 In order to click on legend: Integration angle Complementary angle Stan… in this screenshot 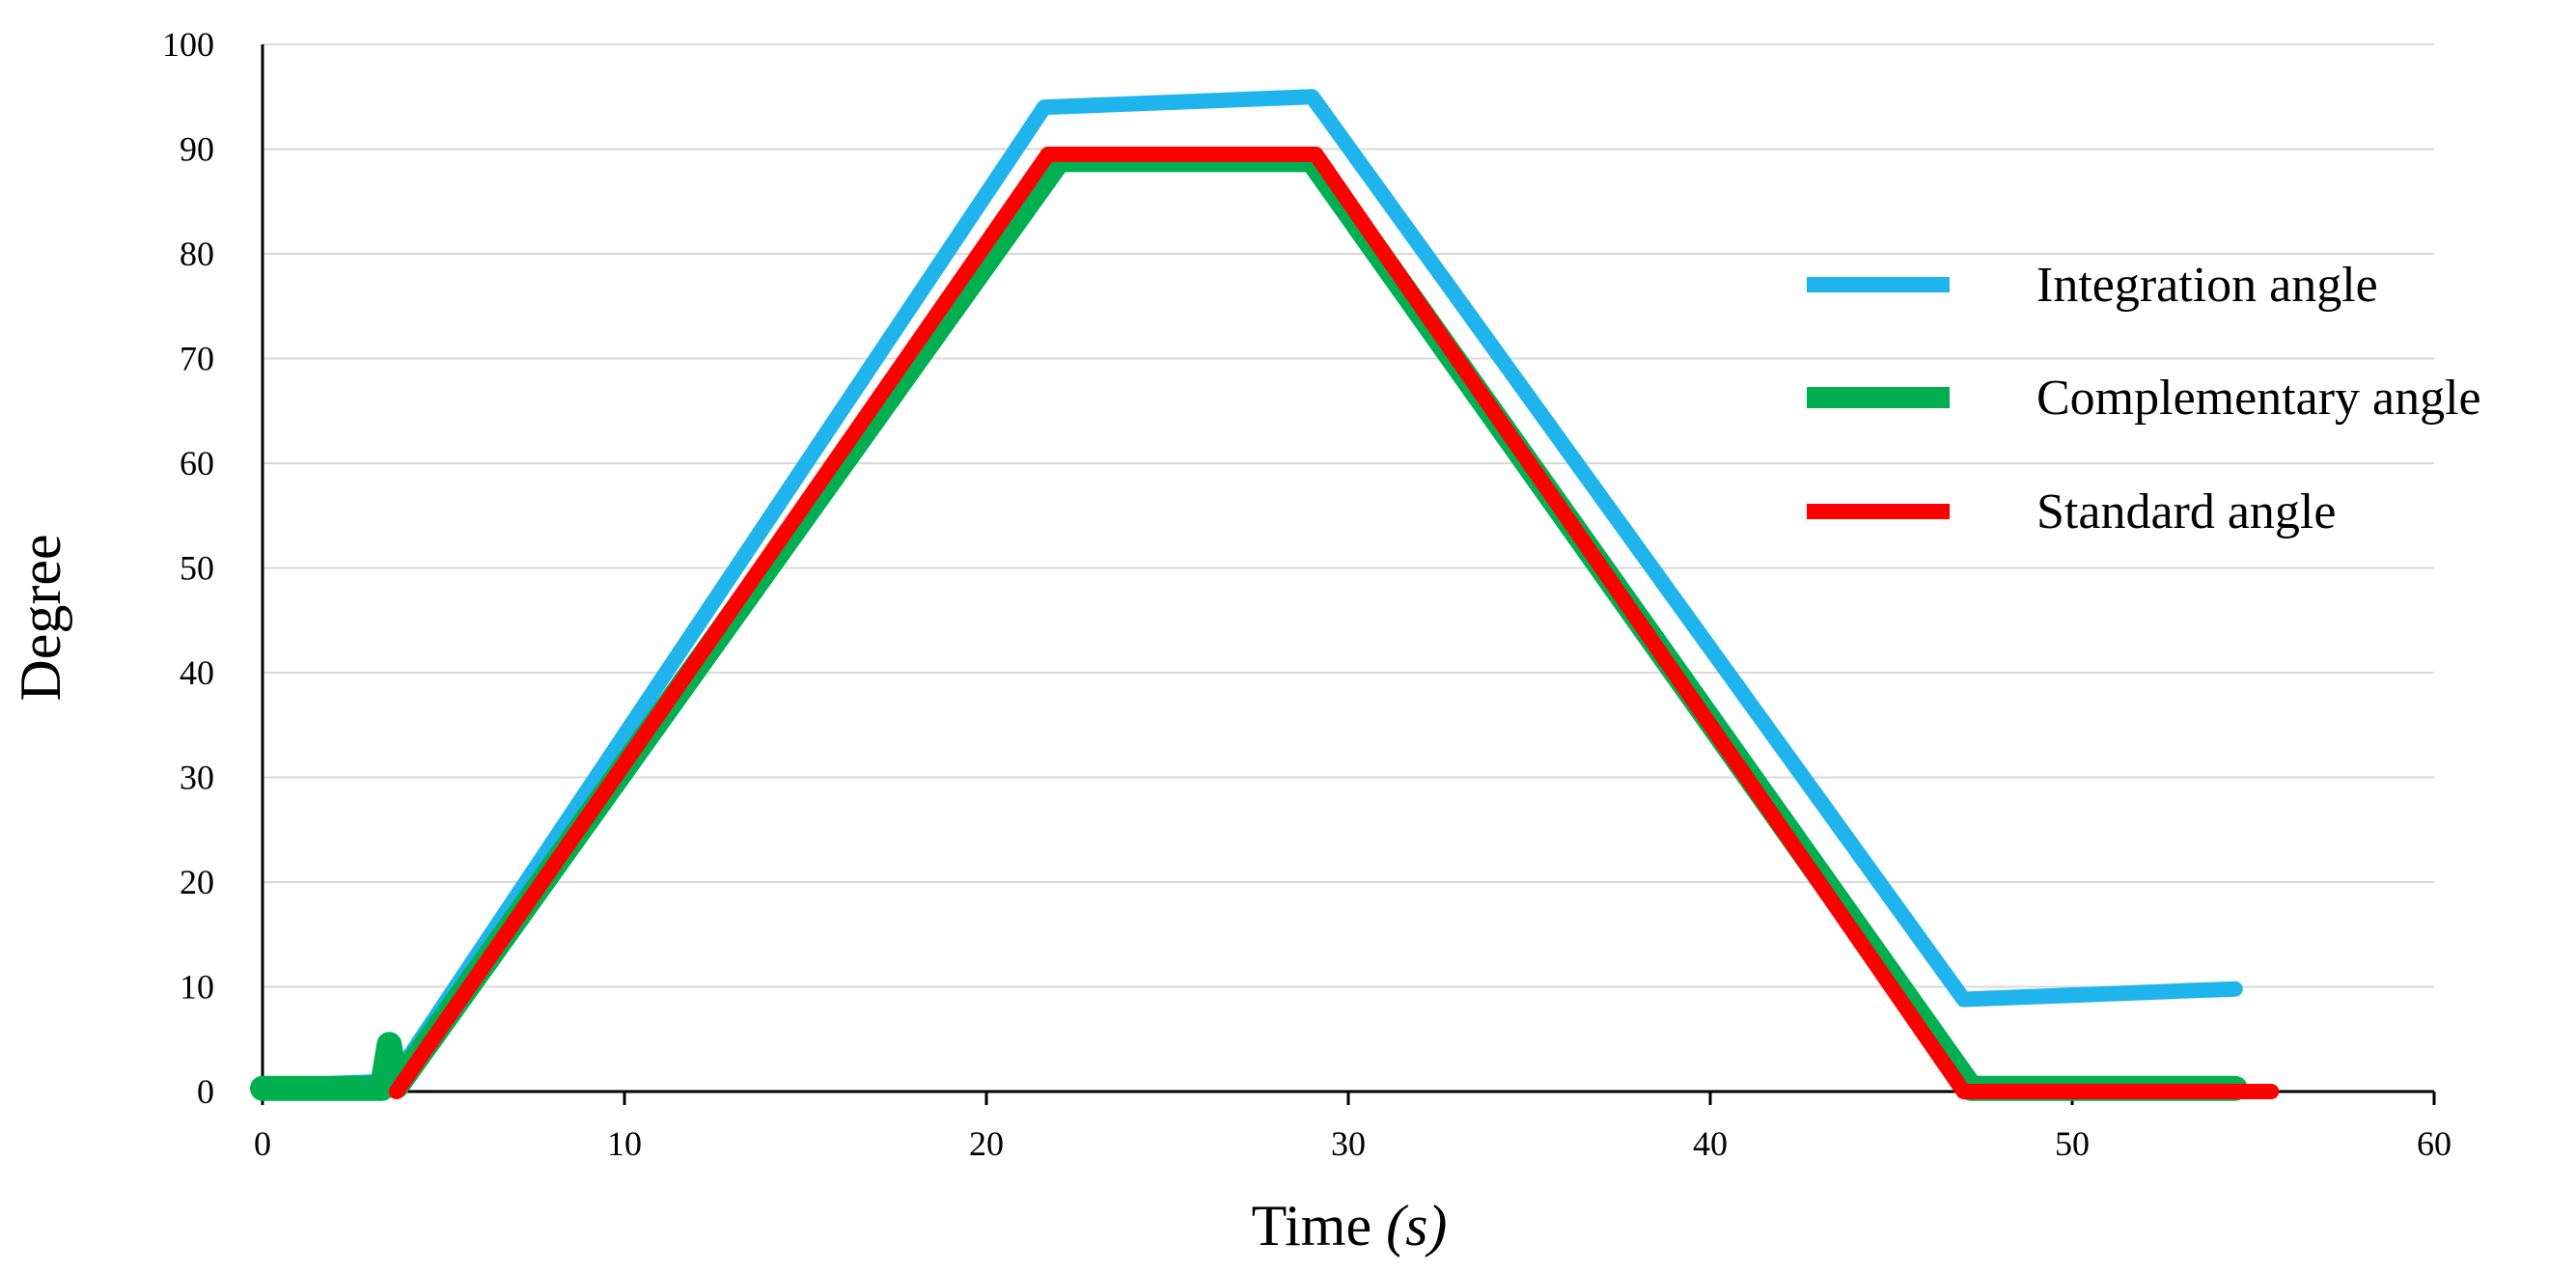, I will do `click(2144, 399)`.